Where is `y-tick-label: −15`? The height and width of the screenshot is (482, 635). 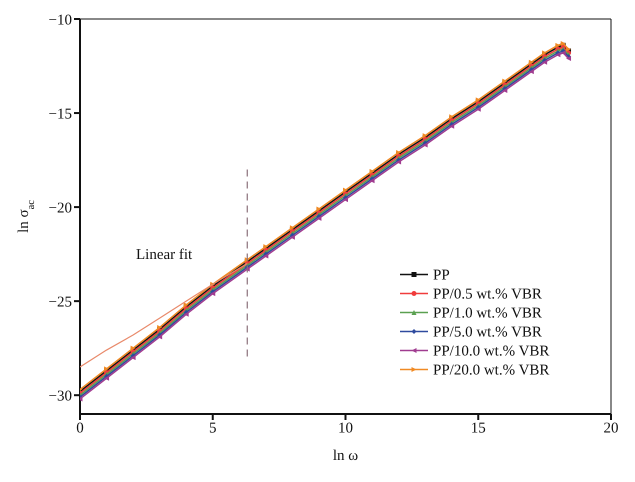 y-tick-label: −15 is located at coordinates (60, 114).